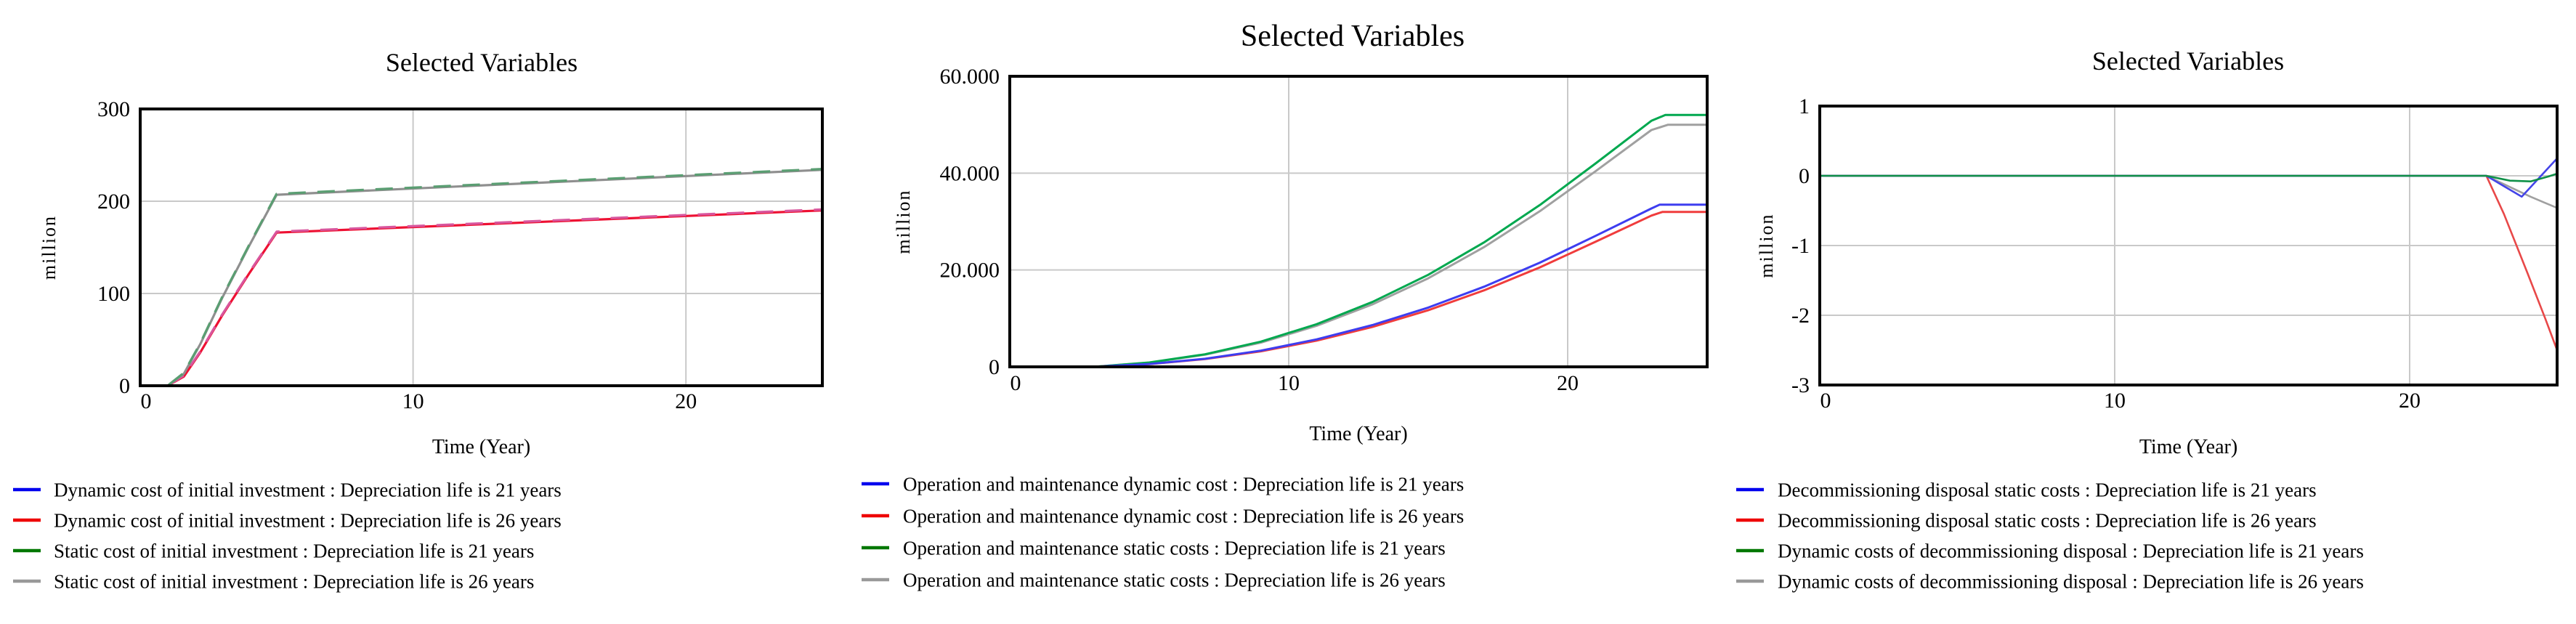  What do you see at coordinates (1804, 106) in the screenshot?
I see `y-tick-label: 1` at bounding box center [1804, 106].